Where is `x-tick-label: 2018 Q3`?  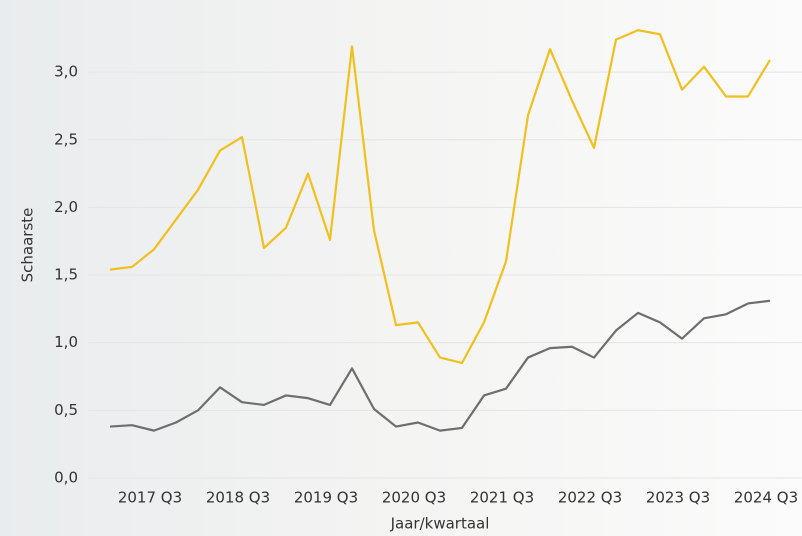 x-tick-label: 2018 Q3 is located at coordinates (238, 498).